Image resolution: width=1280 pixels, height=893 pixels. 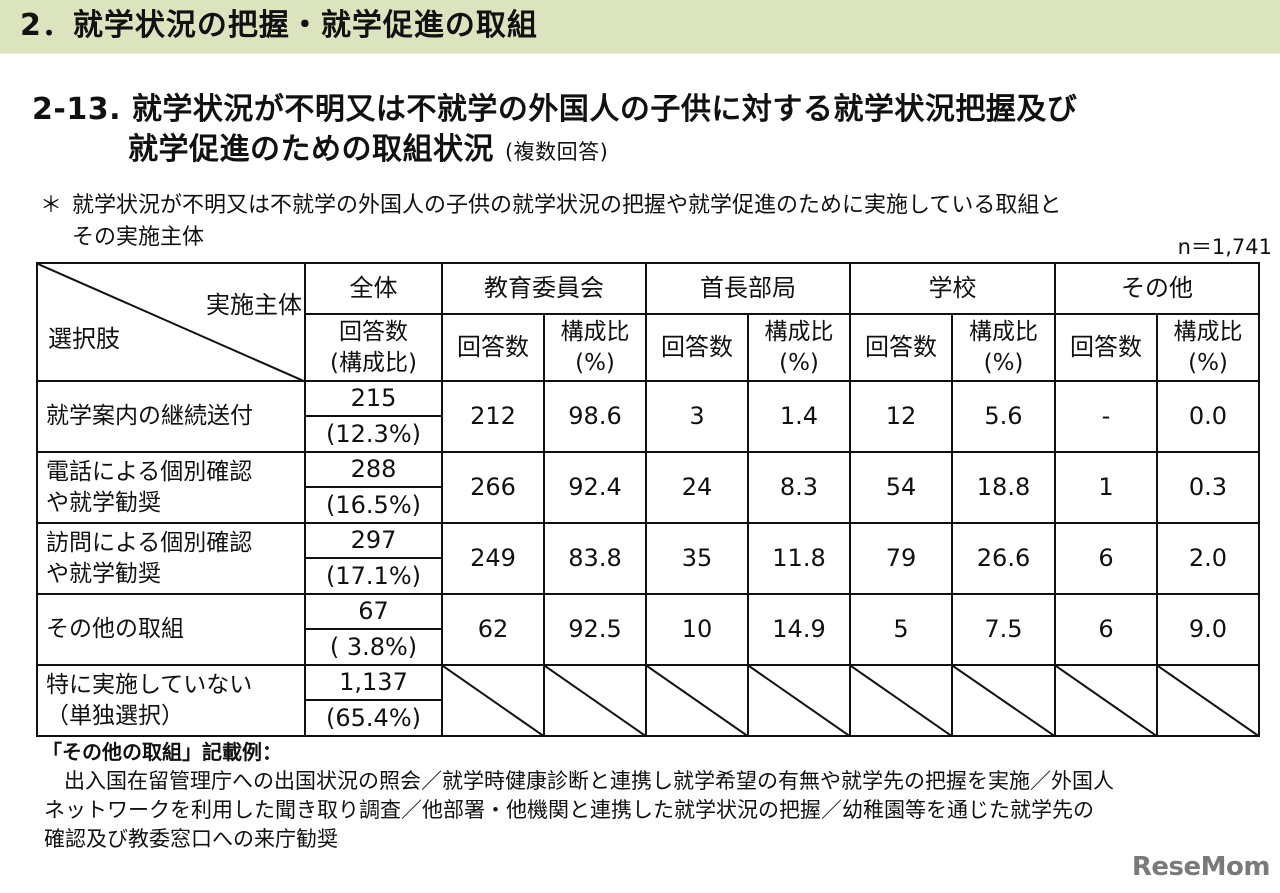 What do you see at coordinates (1106, 629) in the screenshot?
I see `cell-other-count: 6` at bounding box center [1106, 629].